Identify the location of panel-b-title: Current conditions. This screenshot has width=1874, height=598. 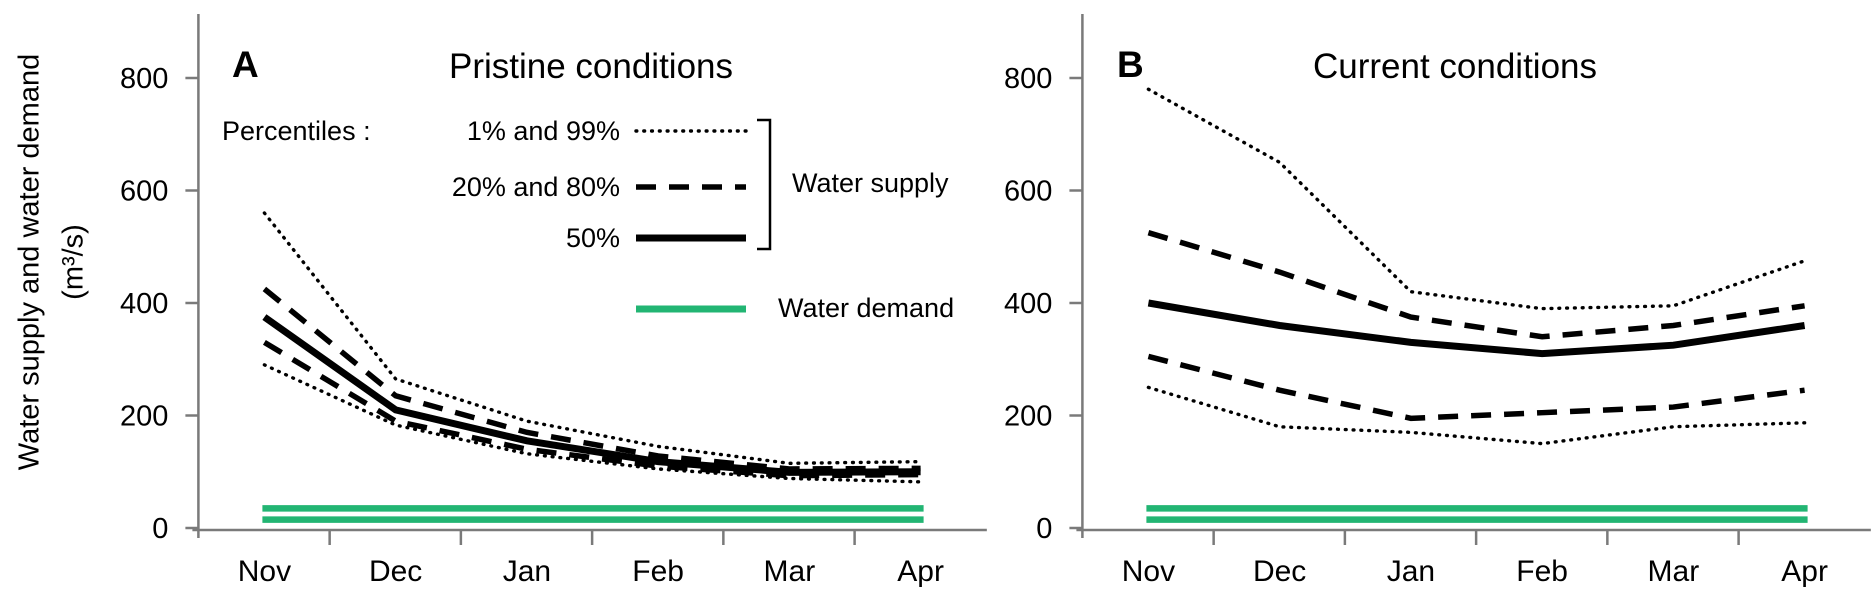
(1455, 66).